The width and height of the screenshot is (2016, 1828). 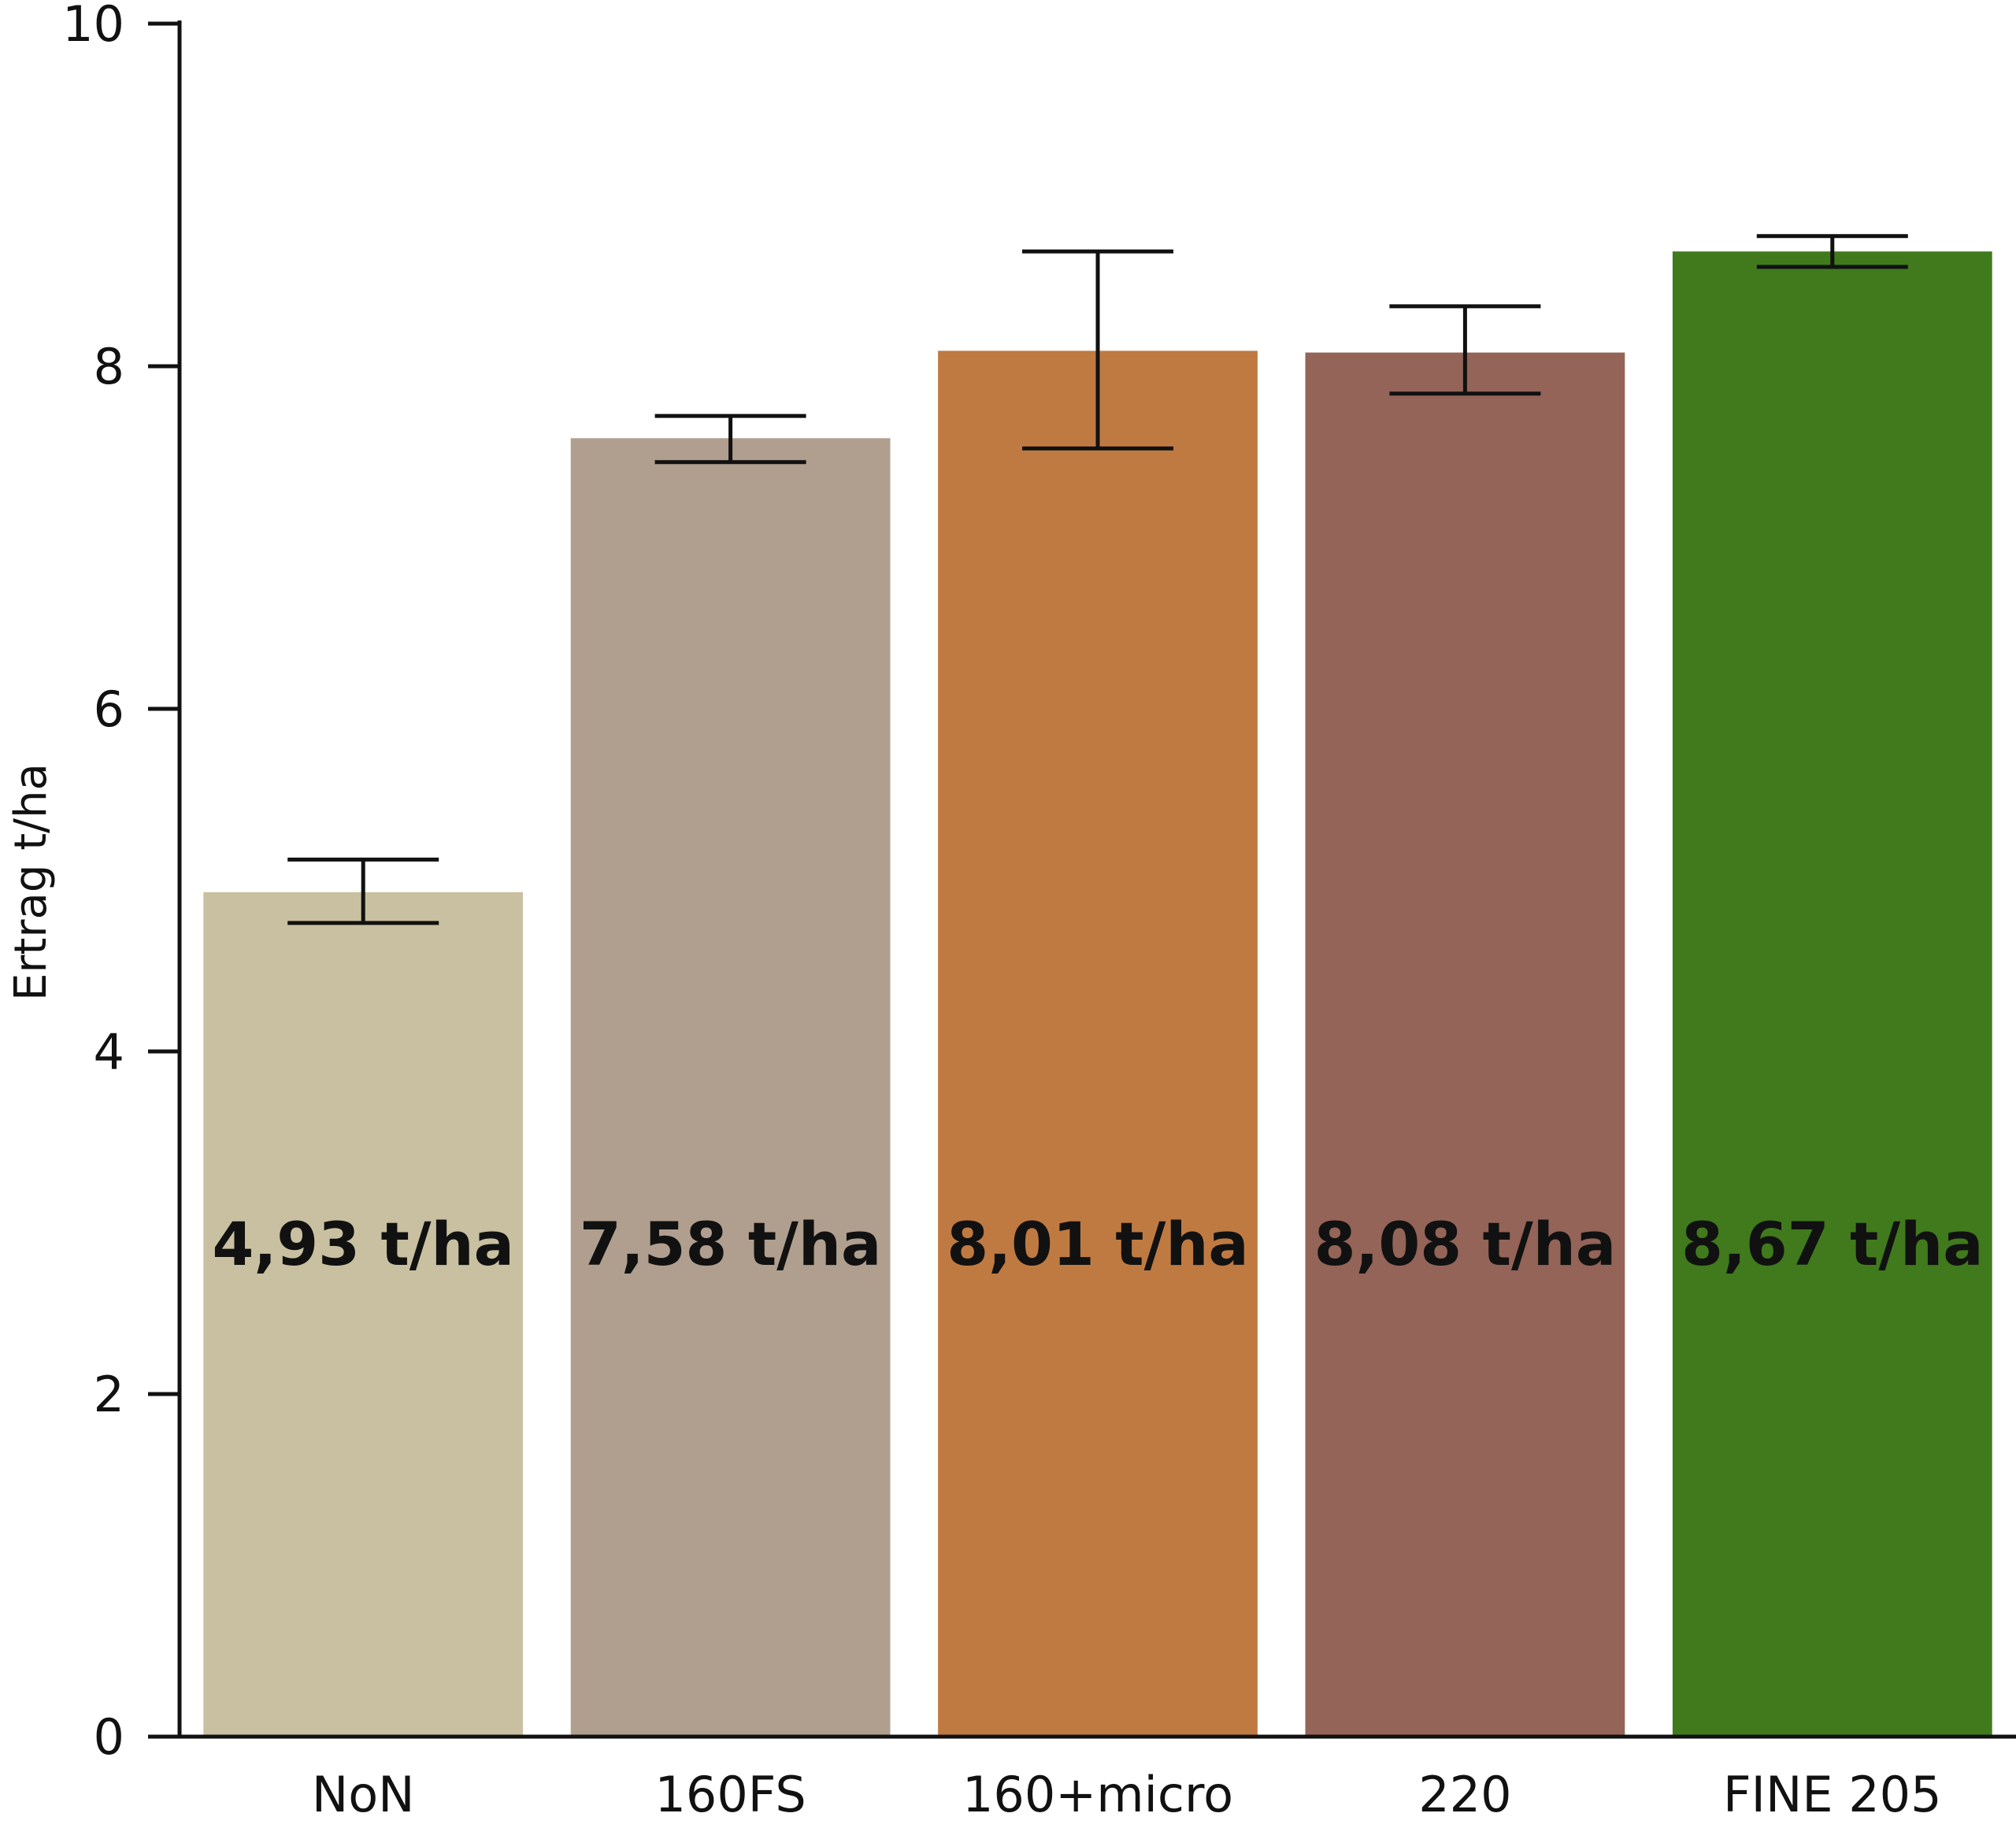 What do you see at coordinates (363, 1794) in the screenshot?
I see `x-tick-label: NoN` at bounding box center [363, 1794].